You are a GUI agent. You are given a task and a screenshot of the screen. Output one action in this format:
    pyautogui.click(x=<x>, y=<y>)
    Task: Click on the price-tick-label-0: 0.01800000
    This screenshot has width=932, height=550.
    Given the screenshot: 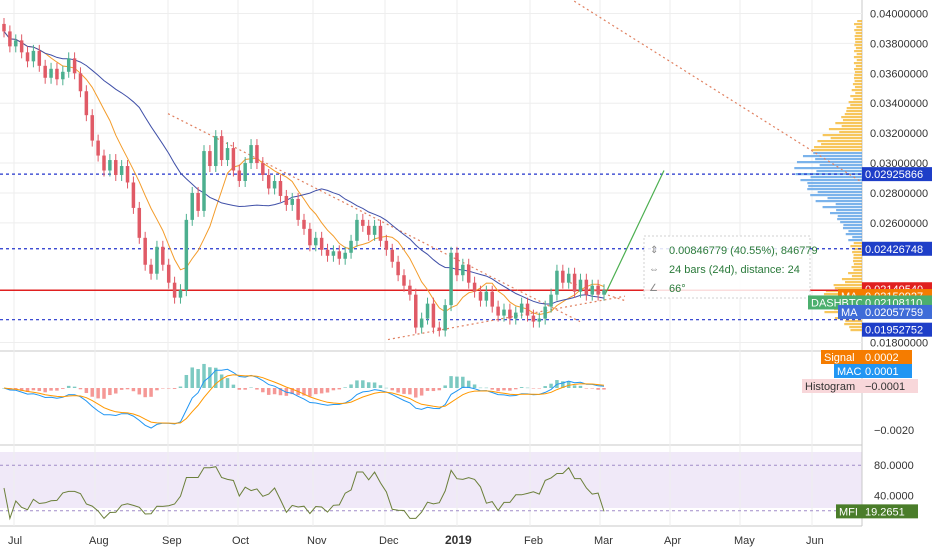 What is the action you would take?
    pyautogui.click(x=899, y=344)
    